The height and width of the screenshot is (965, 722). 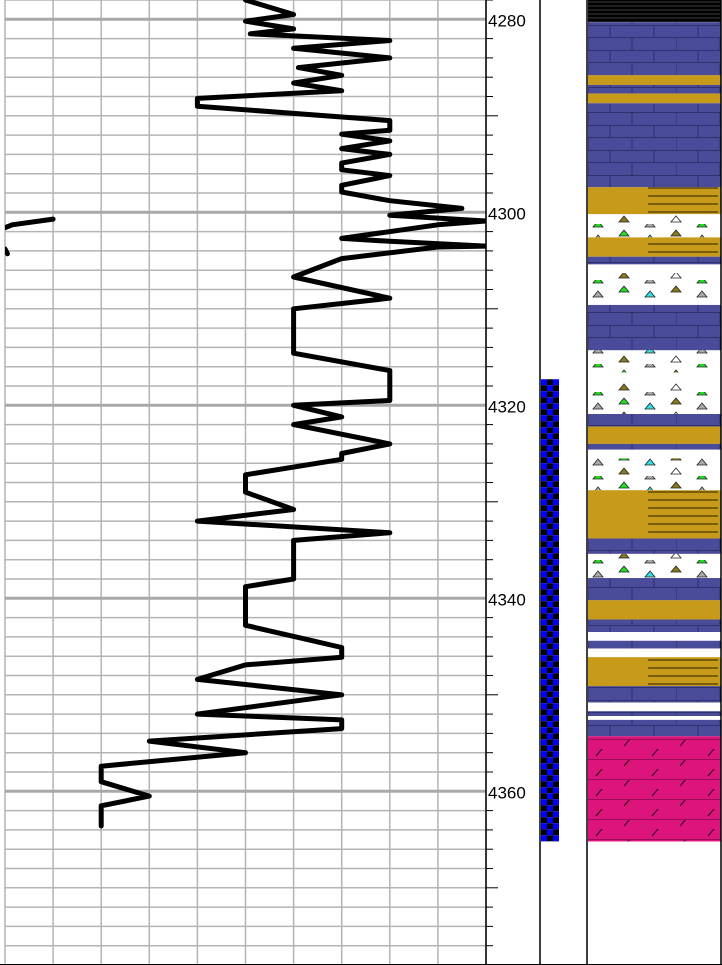 What do you see at coordinates (654, 514) in the screenshot?
I see `lithology-shaly-sandstone` at bounding box center [654, 514].